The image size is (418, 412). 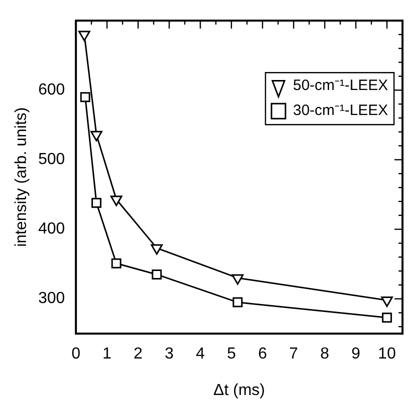 I want to click on x-tick-label: 2, so click(x=138, y=354).